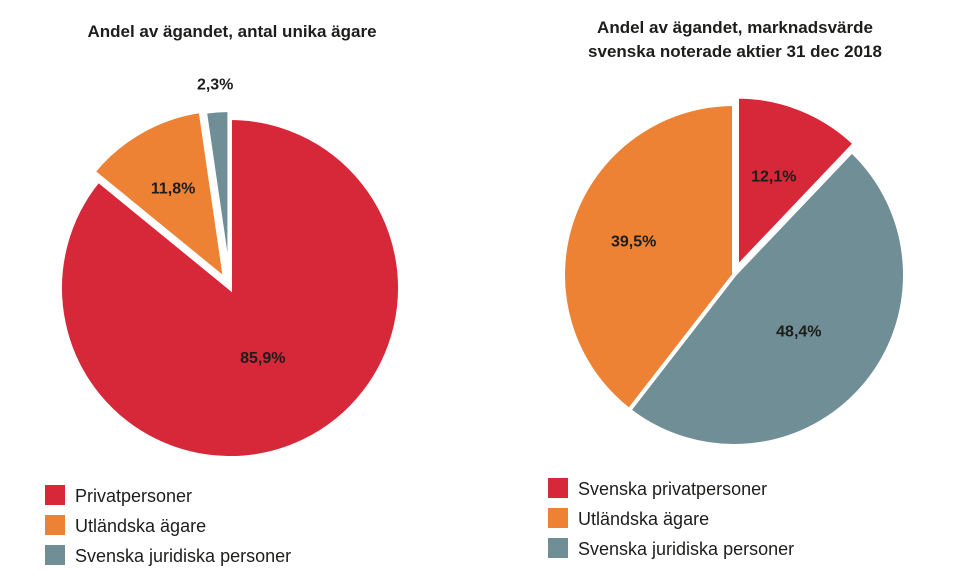  I want to click on pie-slice-svenska-juridiska-personer, so click(217, 194).